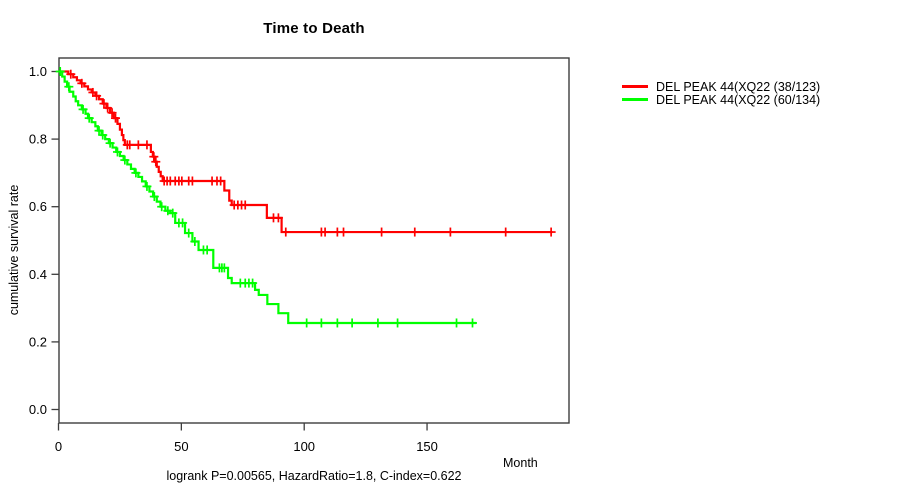 Image resolution: width=900 pixels, height=500 pixels. I want to click on y-tick-label: 0.0, so click(38, 409).